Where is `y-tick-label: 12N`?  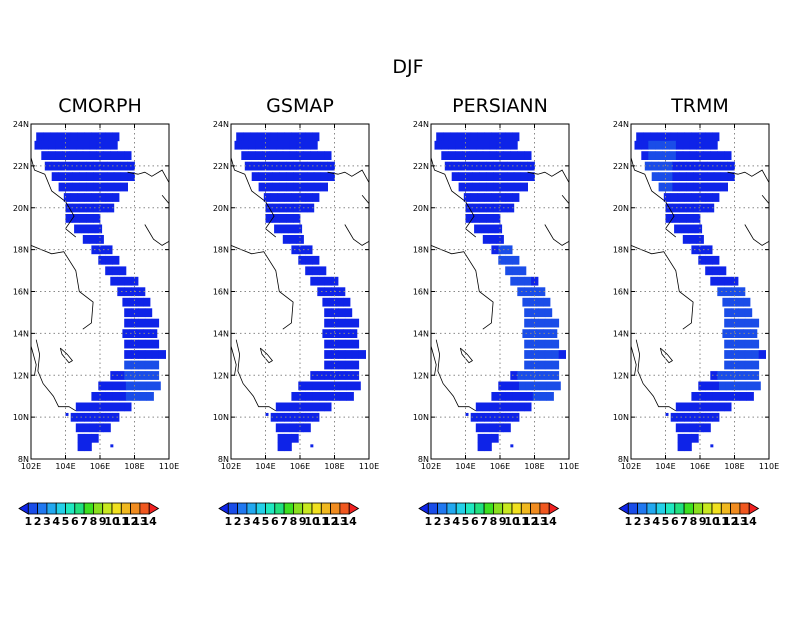
y-tick-label: 12N is located at coordinates (421, 375).